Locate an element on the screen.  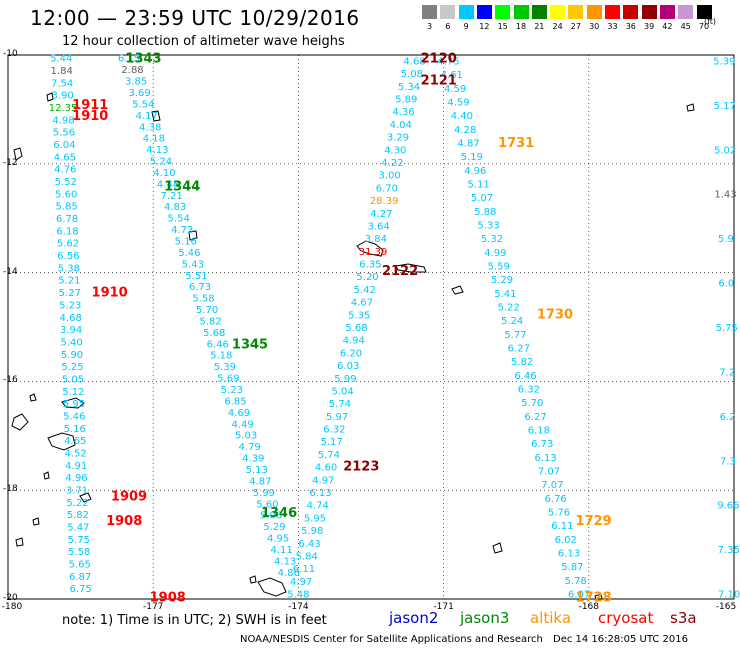
swh-value: 4.22 is located at coordinates (392, 163).